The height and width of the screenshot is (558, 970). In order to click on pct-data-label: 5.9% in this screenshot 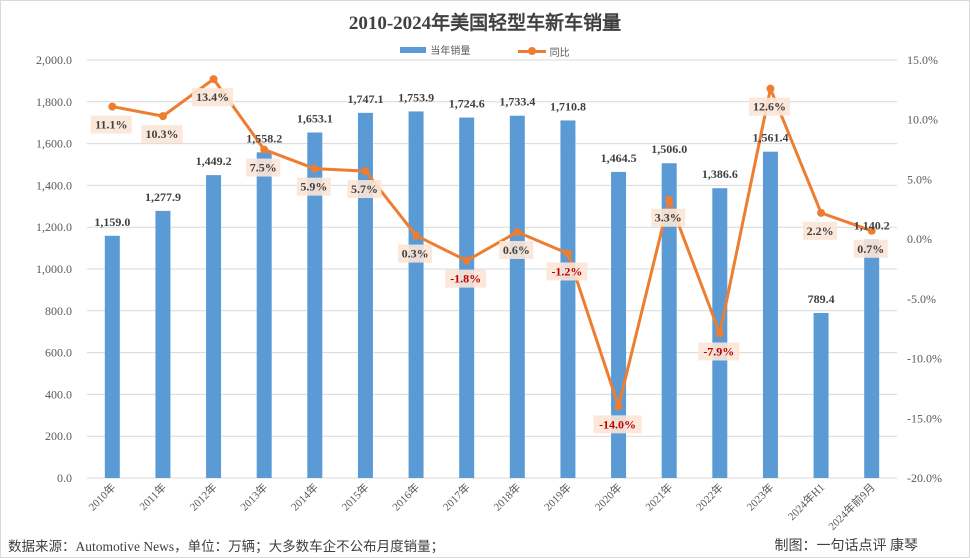, I will do `click(313, 187)`.